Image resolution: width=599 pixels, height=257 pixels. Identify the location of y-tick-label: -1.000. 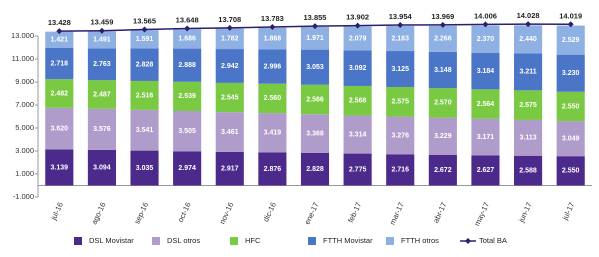
(23, 196).